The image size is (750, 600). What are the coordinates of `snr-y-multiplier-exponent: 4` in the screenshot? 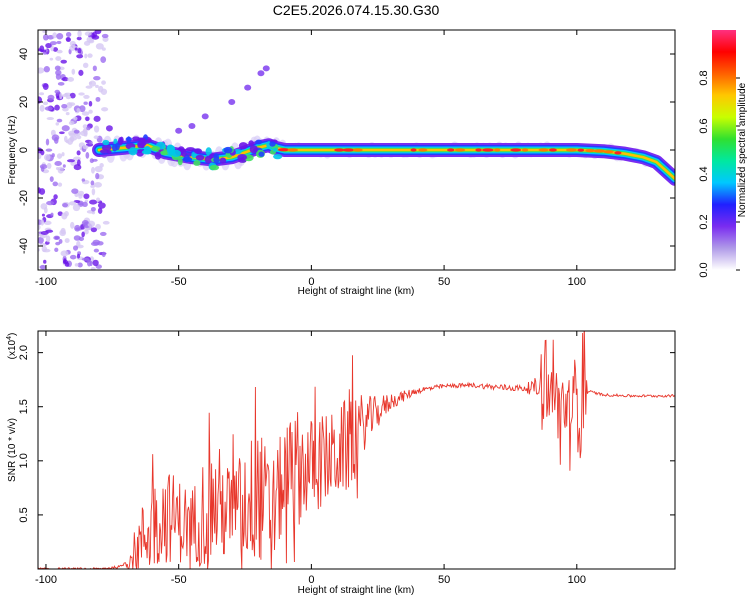 It's located at (9, 338).